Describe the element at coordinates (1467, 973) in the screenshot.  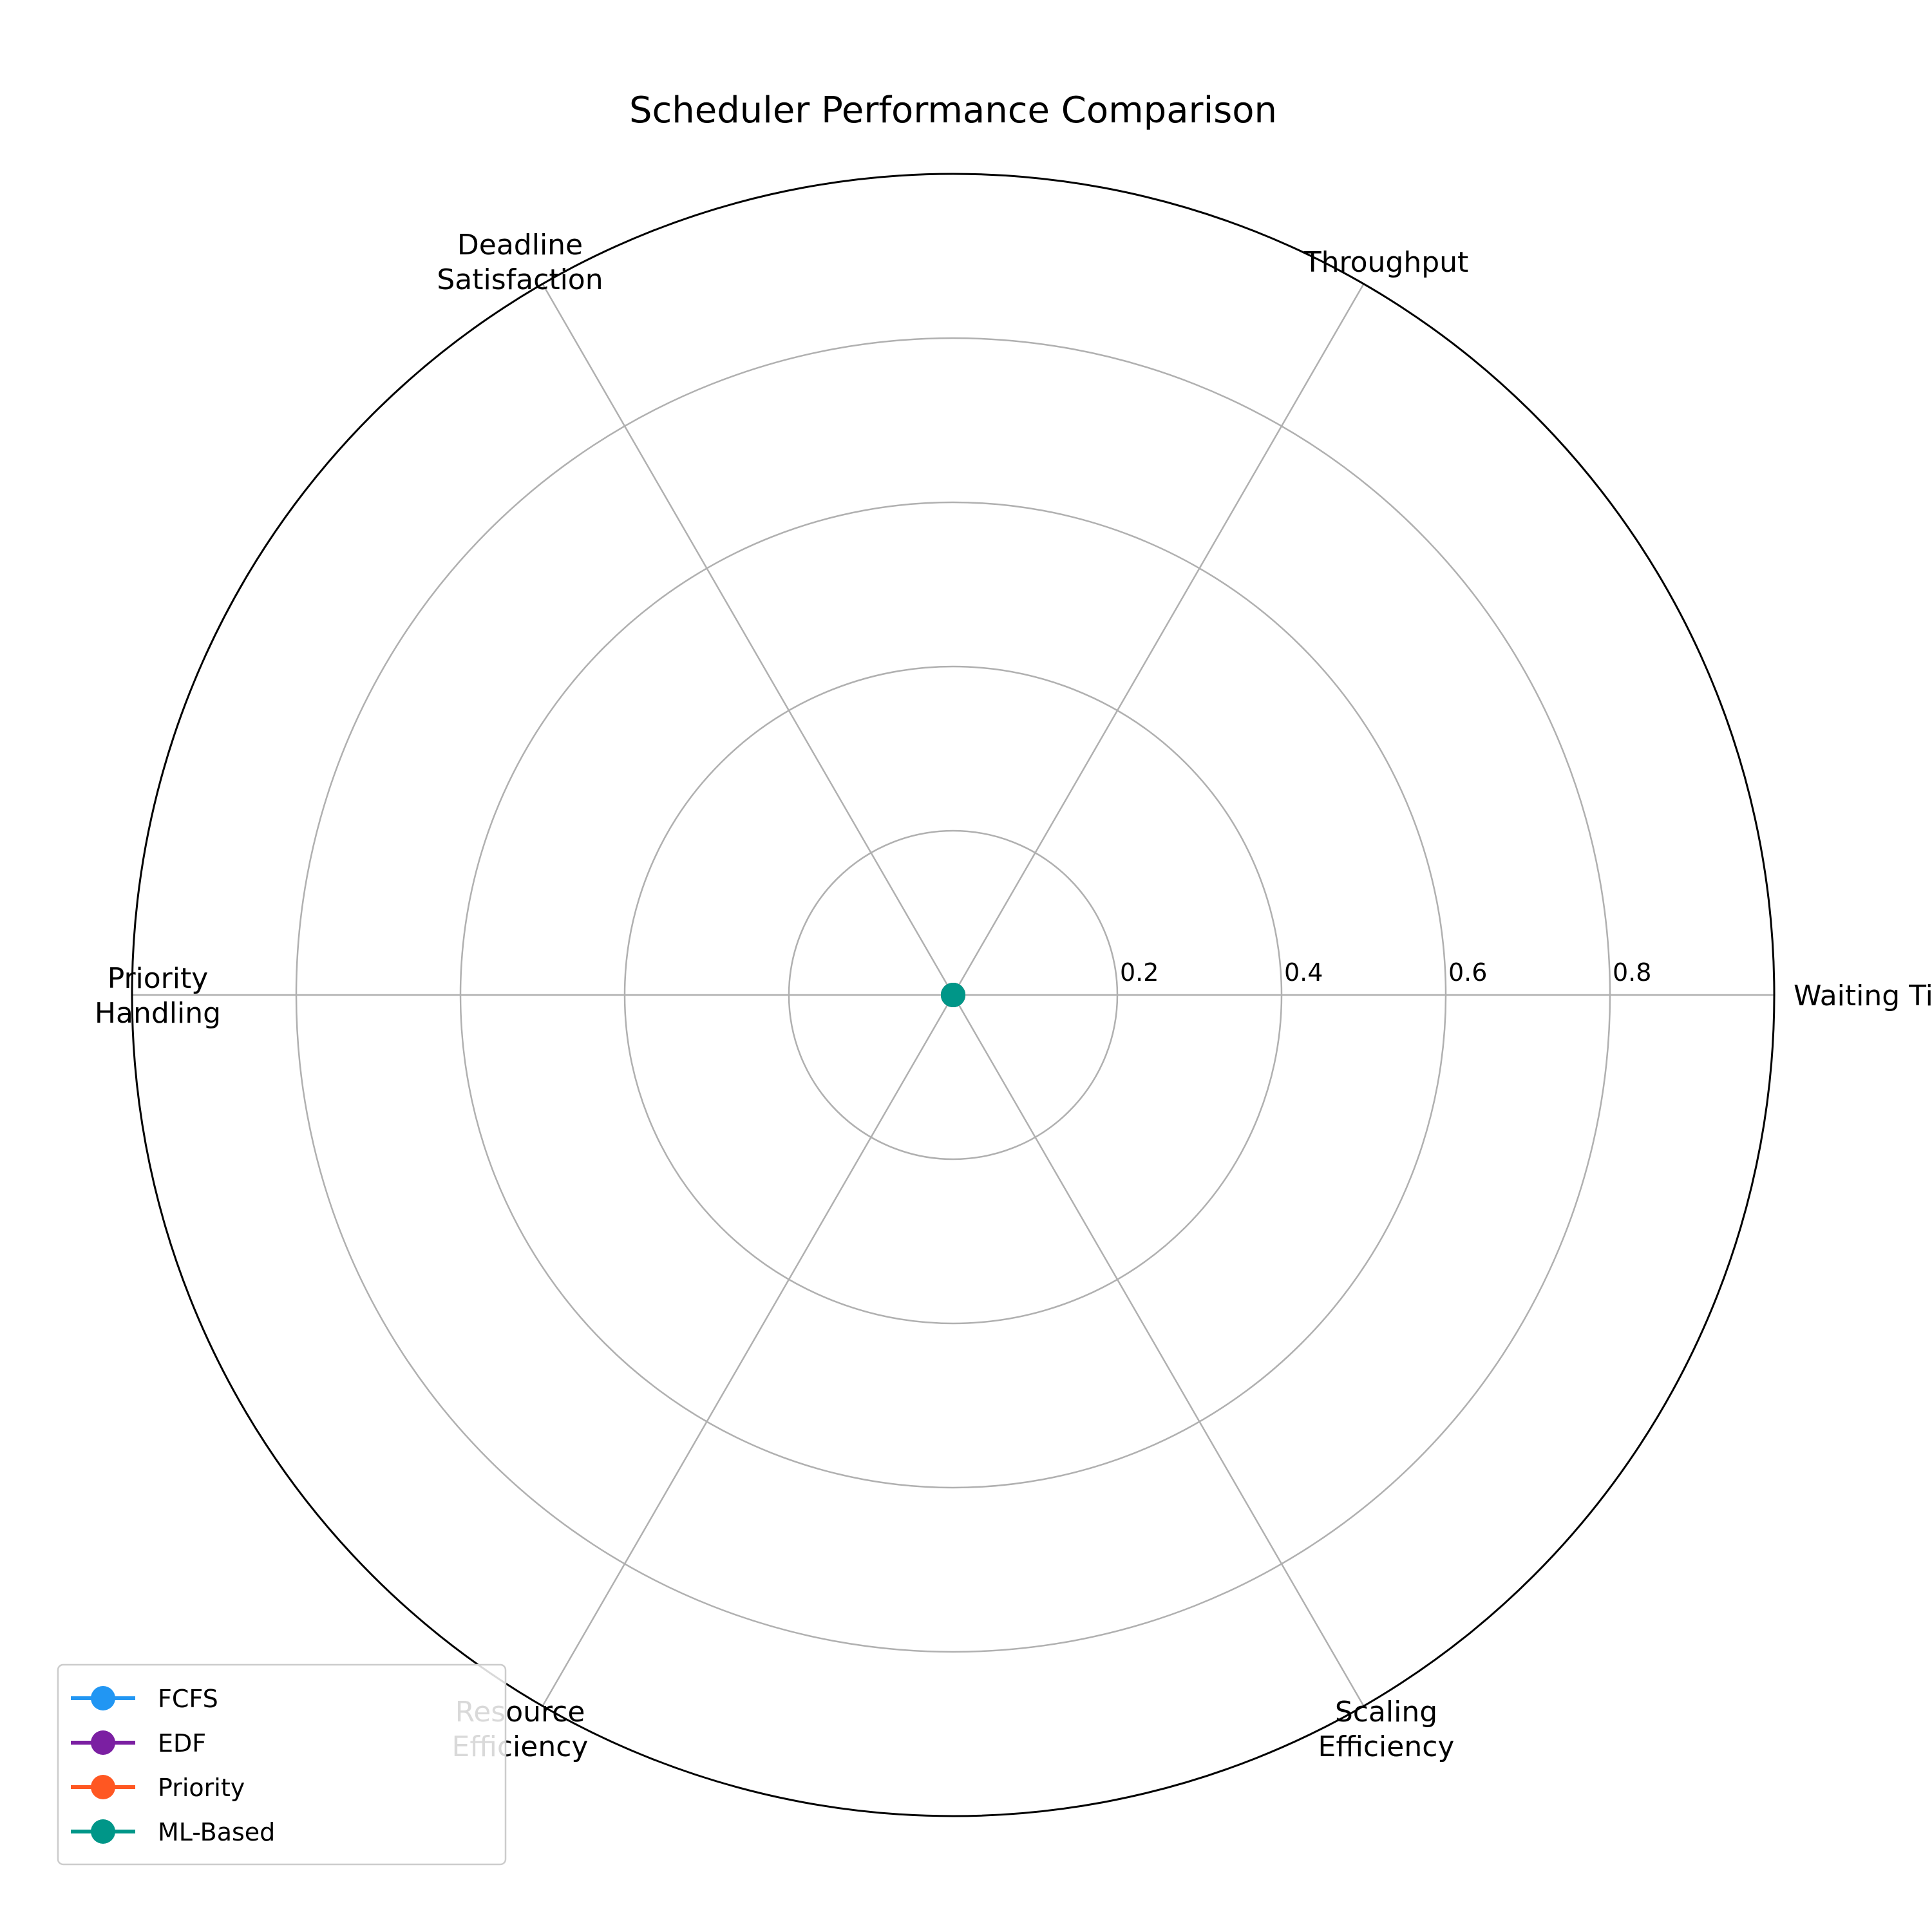
I see `rtick-label-2: 0.6` at that location.